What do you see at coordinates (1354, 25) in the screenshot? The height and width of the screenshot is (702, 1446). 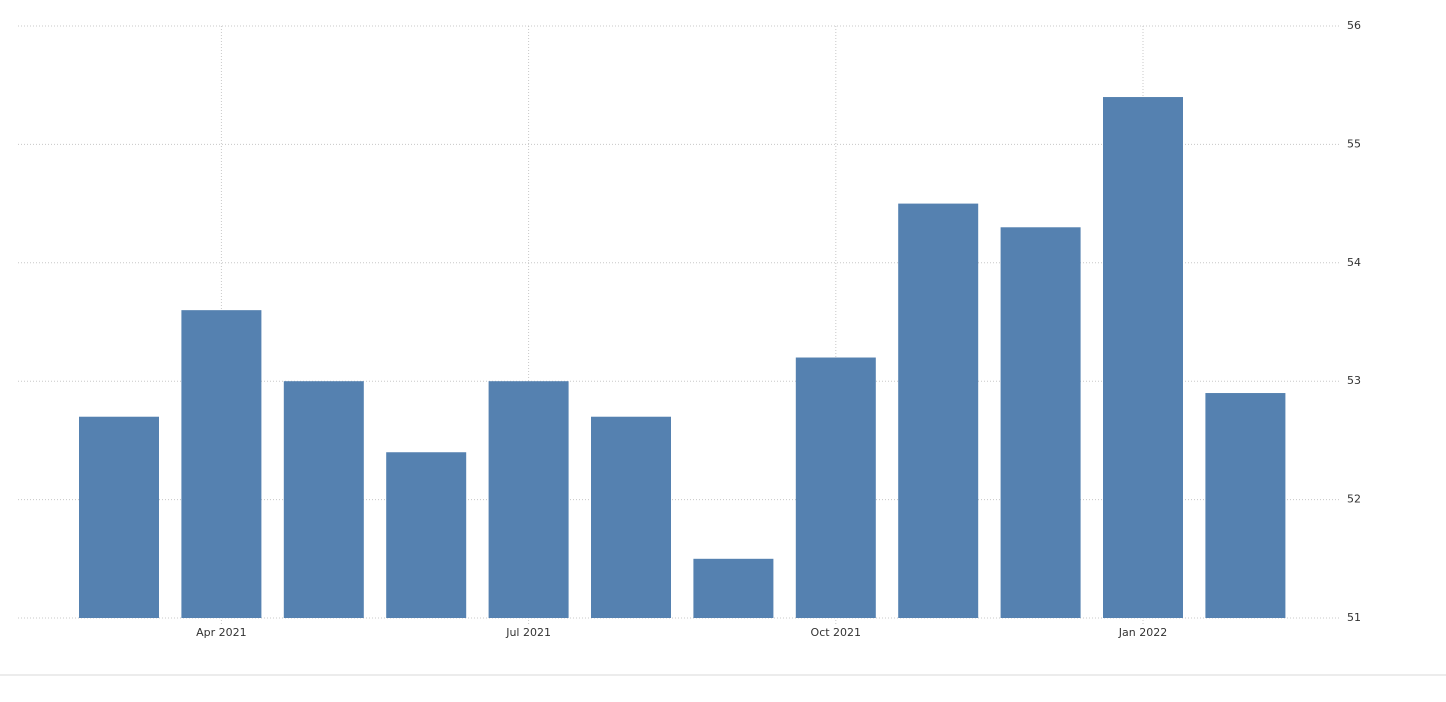 I see `y-tick-label: 56` at bounding box center [1354, 25].